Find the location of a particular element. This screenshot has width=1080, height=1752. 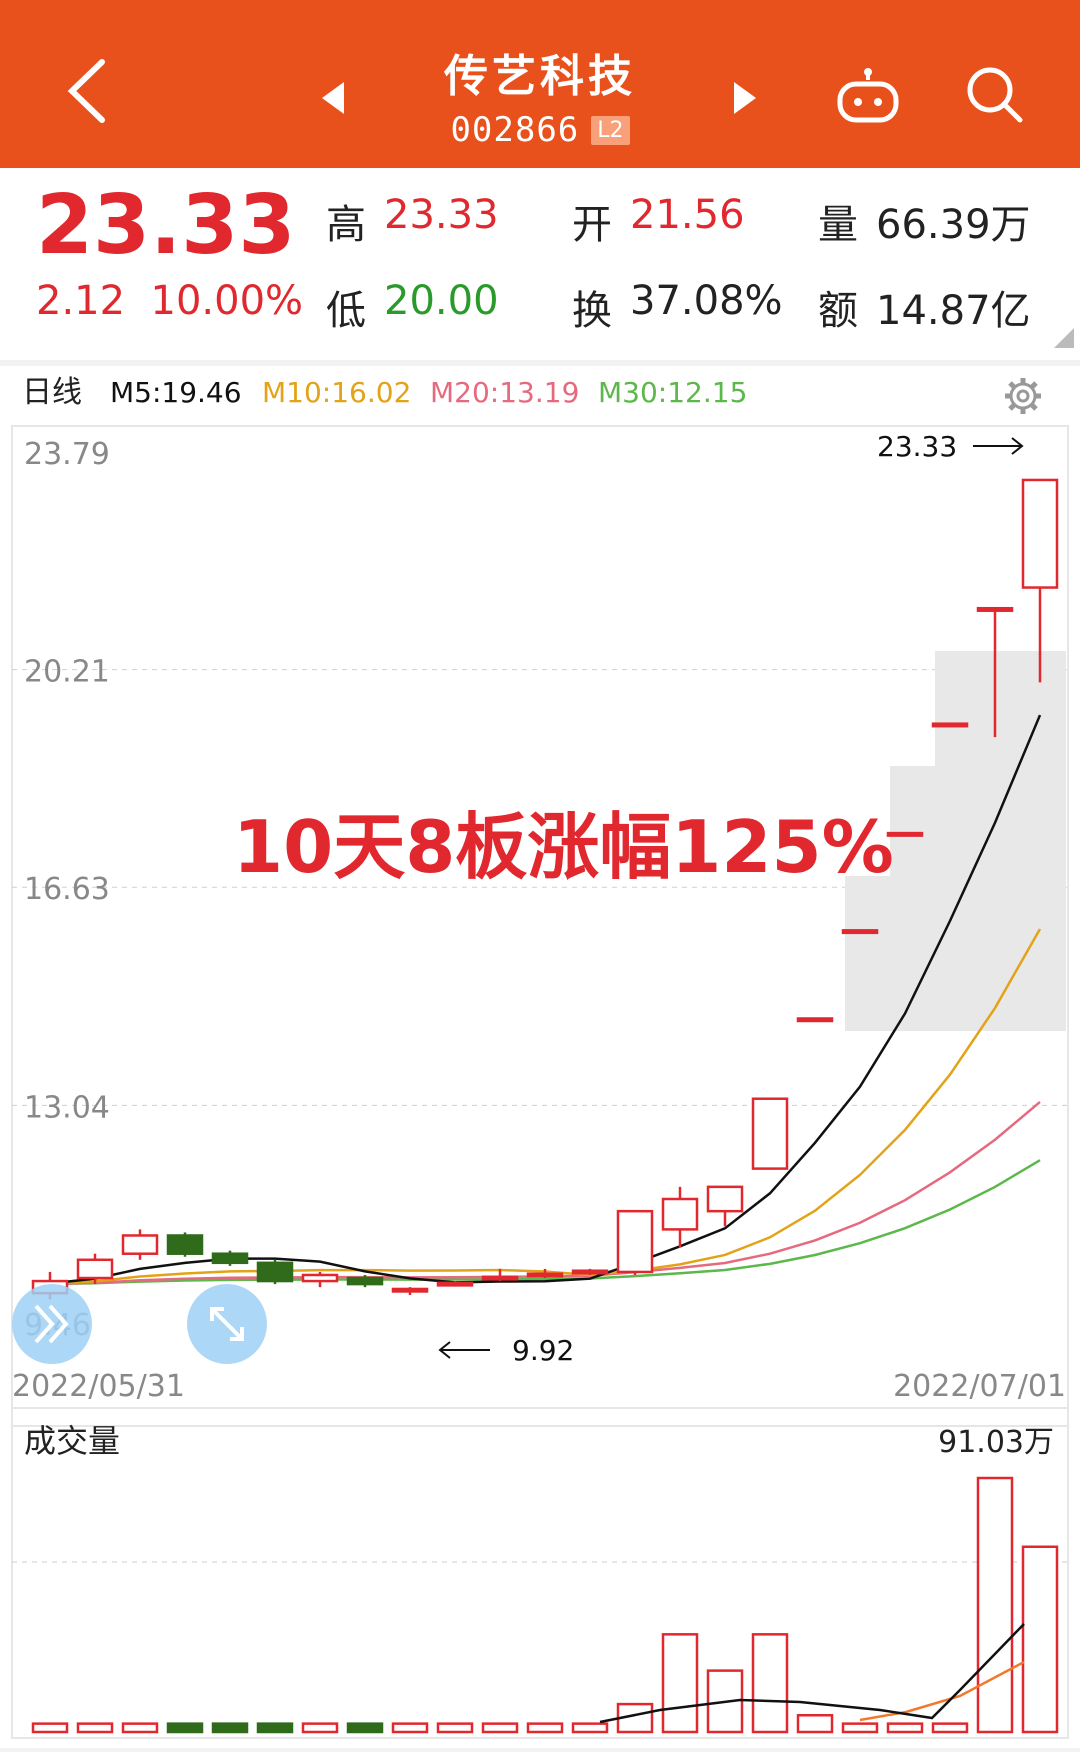

y-tick-label: 23.79 is located at coordinates (67, 454).